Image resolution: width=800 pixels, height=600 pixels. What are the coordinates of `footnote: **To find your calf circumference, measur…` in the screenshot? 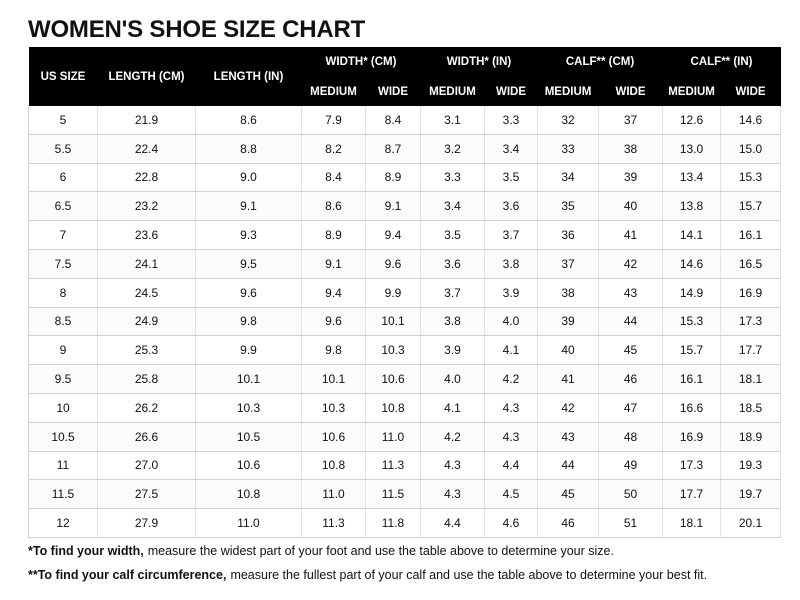 It's located at (408, 575).